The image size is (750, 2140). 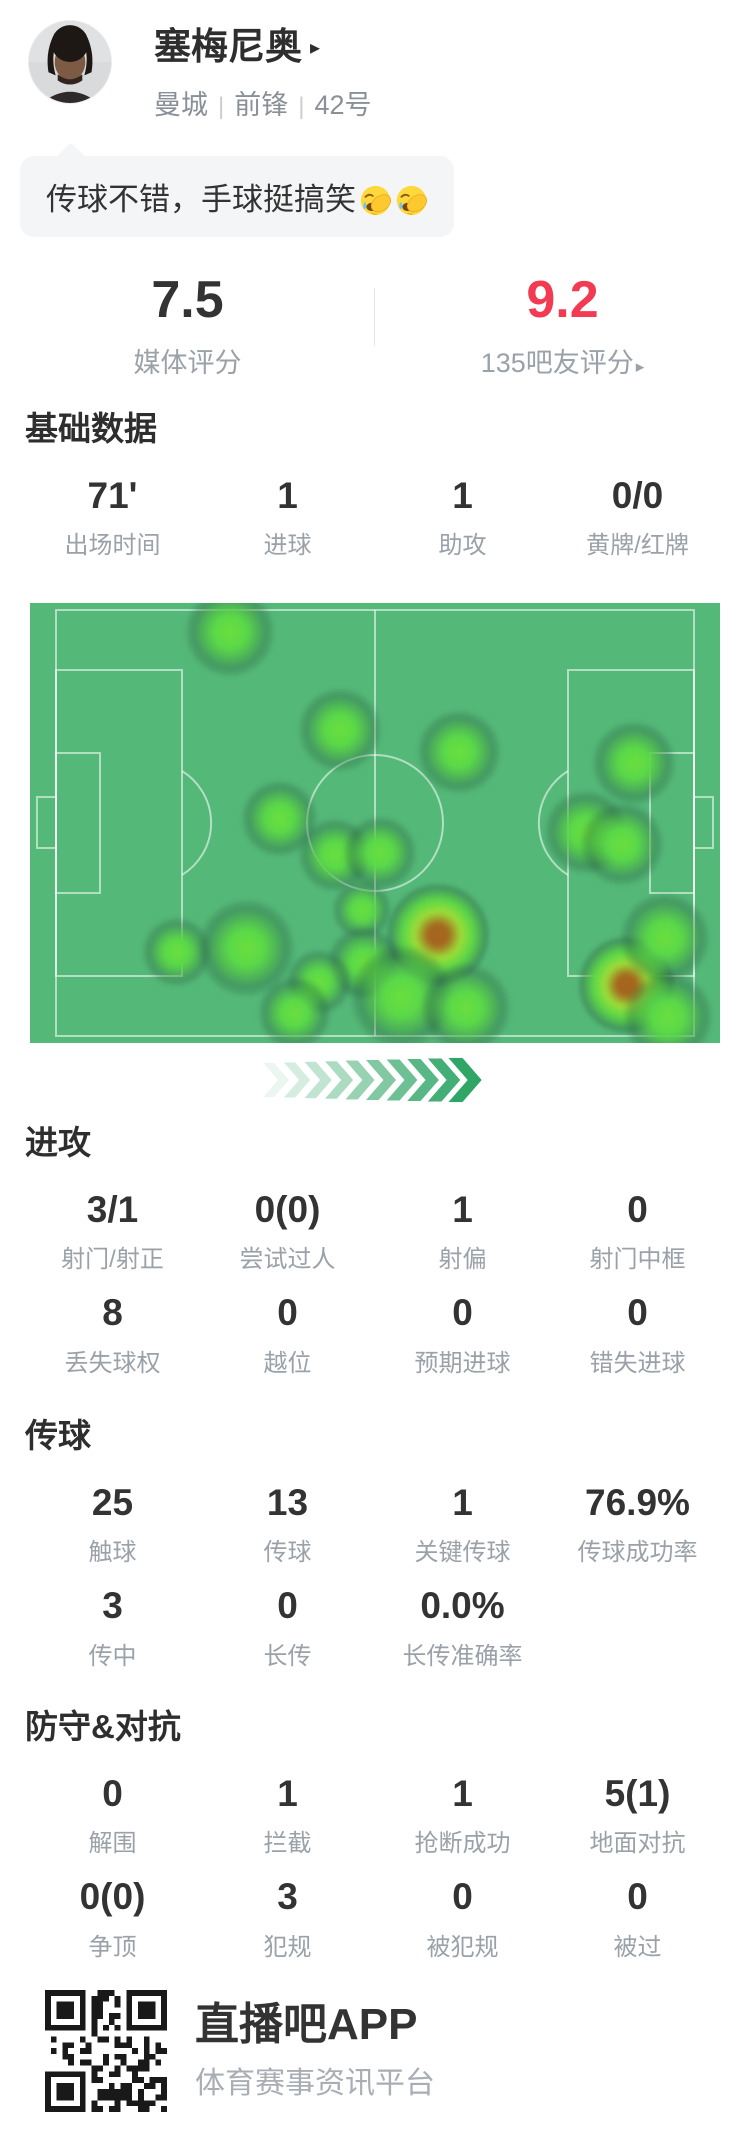 What do you see at coordinates (58, 1435) in the screenshot?
I see `section-title: 传球` at bounding box center [58, 1435].